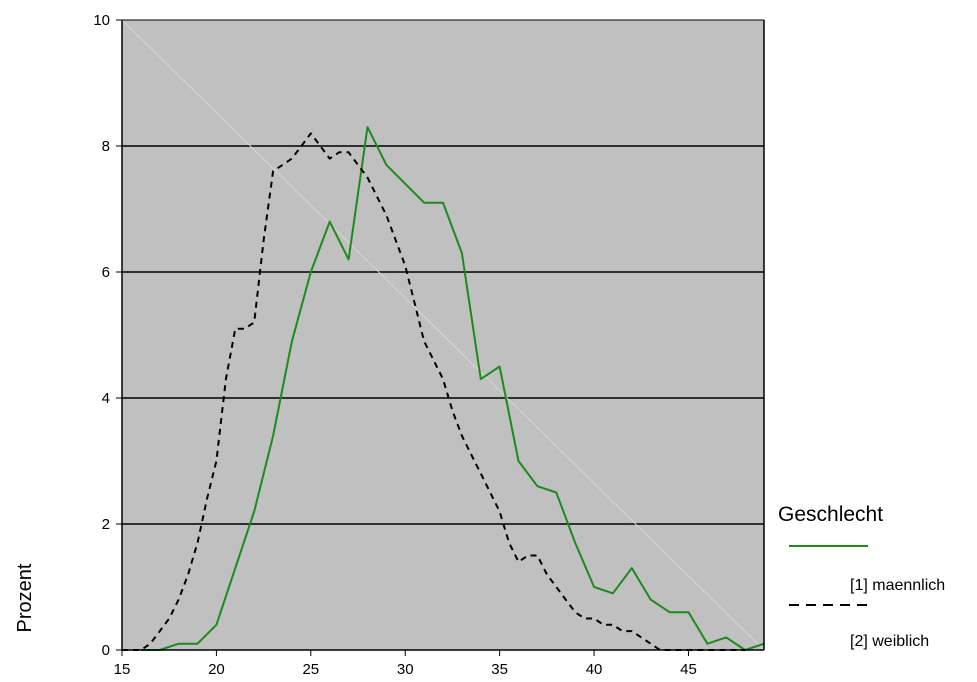 Image resolution: width=977 pixels, height=682 pixels. Describe the element at coordinates (101, 20) in the screenshot. I see `y-tick-label-10: 10` at that location.